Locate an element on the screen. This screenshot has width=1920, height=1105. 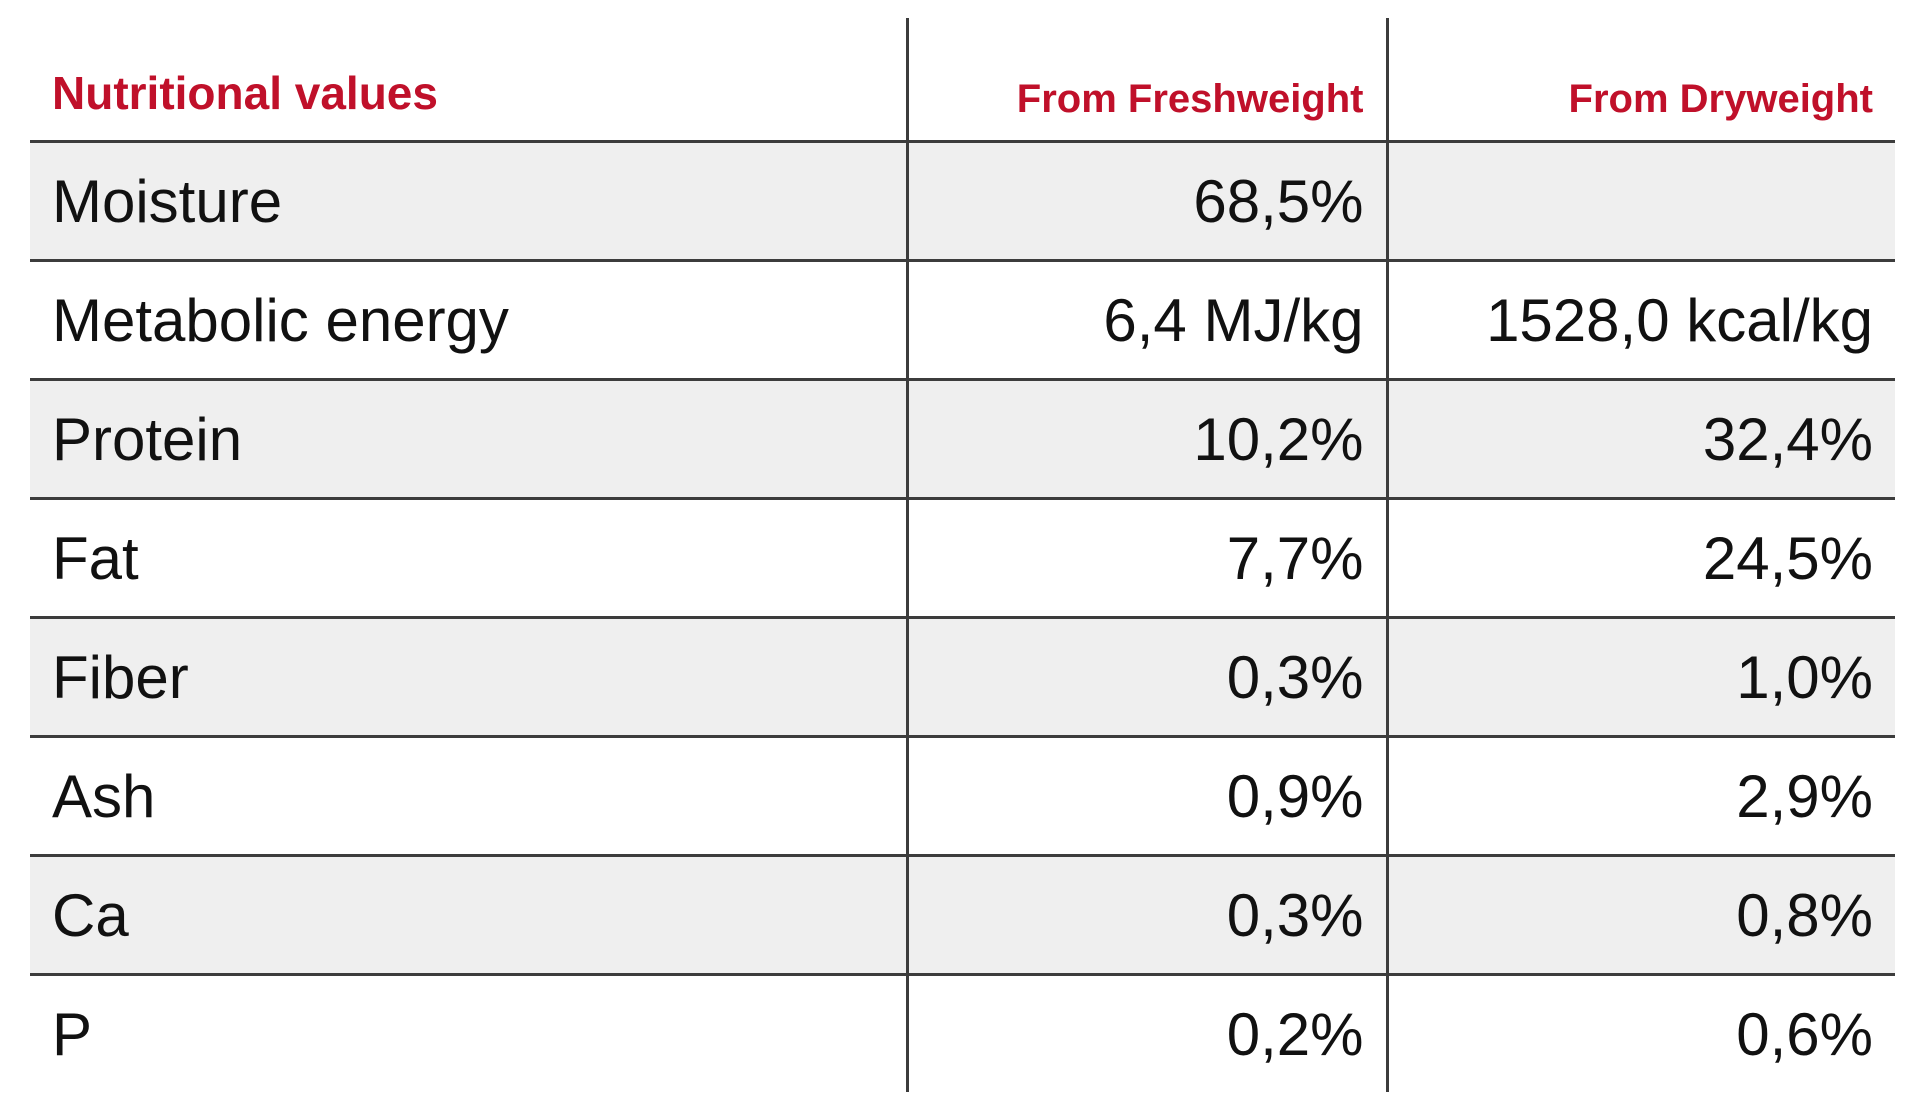
nutrient-name: Metabolic energy is located at coordinates (468, 320).